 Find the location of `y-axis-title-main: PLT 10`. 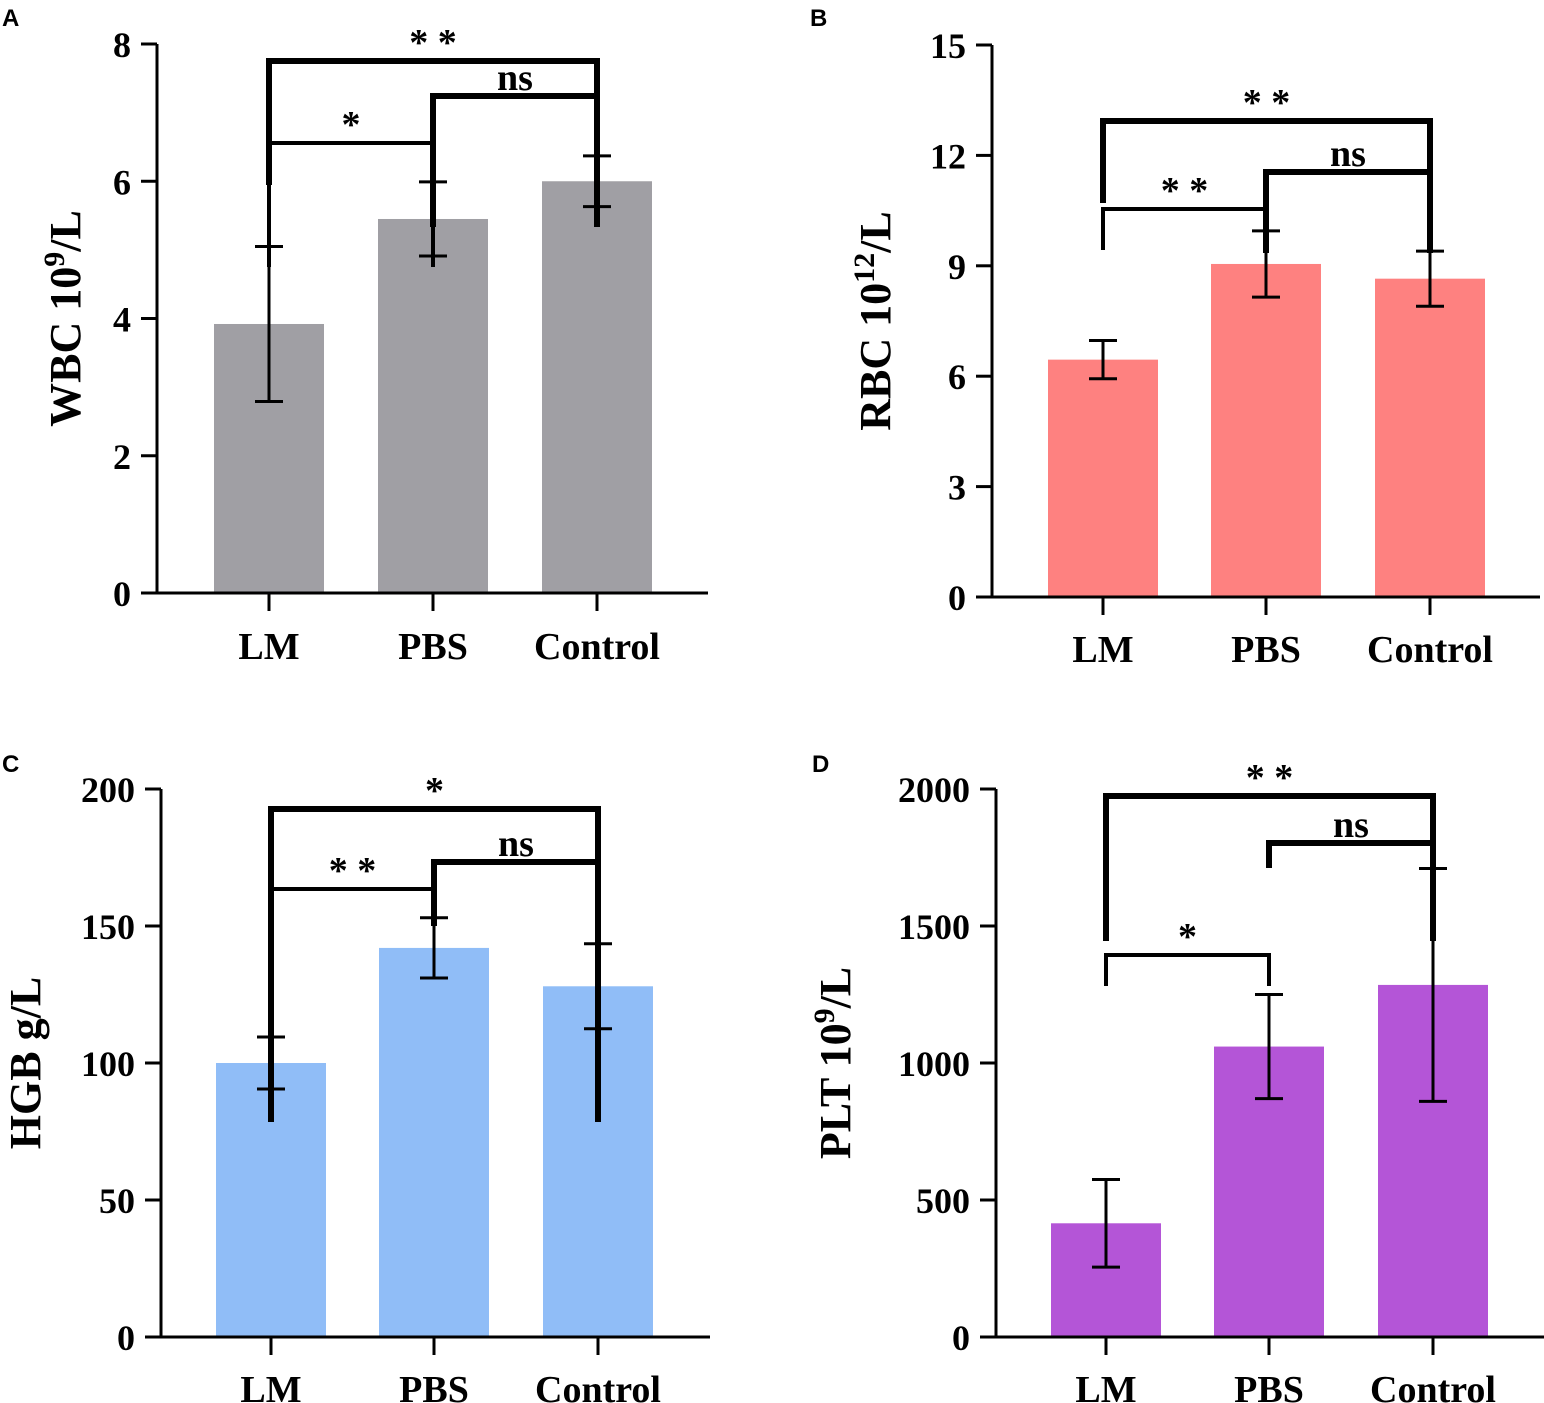

y-axis-title-main: PLT 10 is located at coordinates (835, 1091).